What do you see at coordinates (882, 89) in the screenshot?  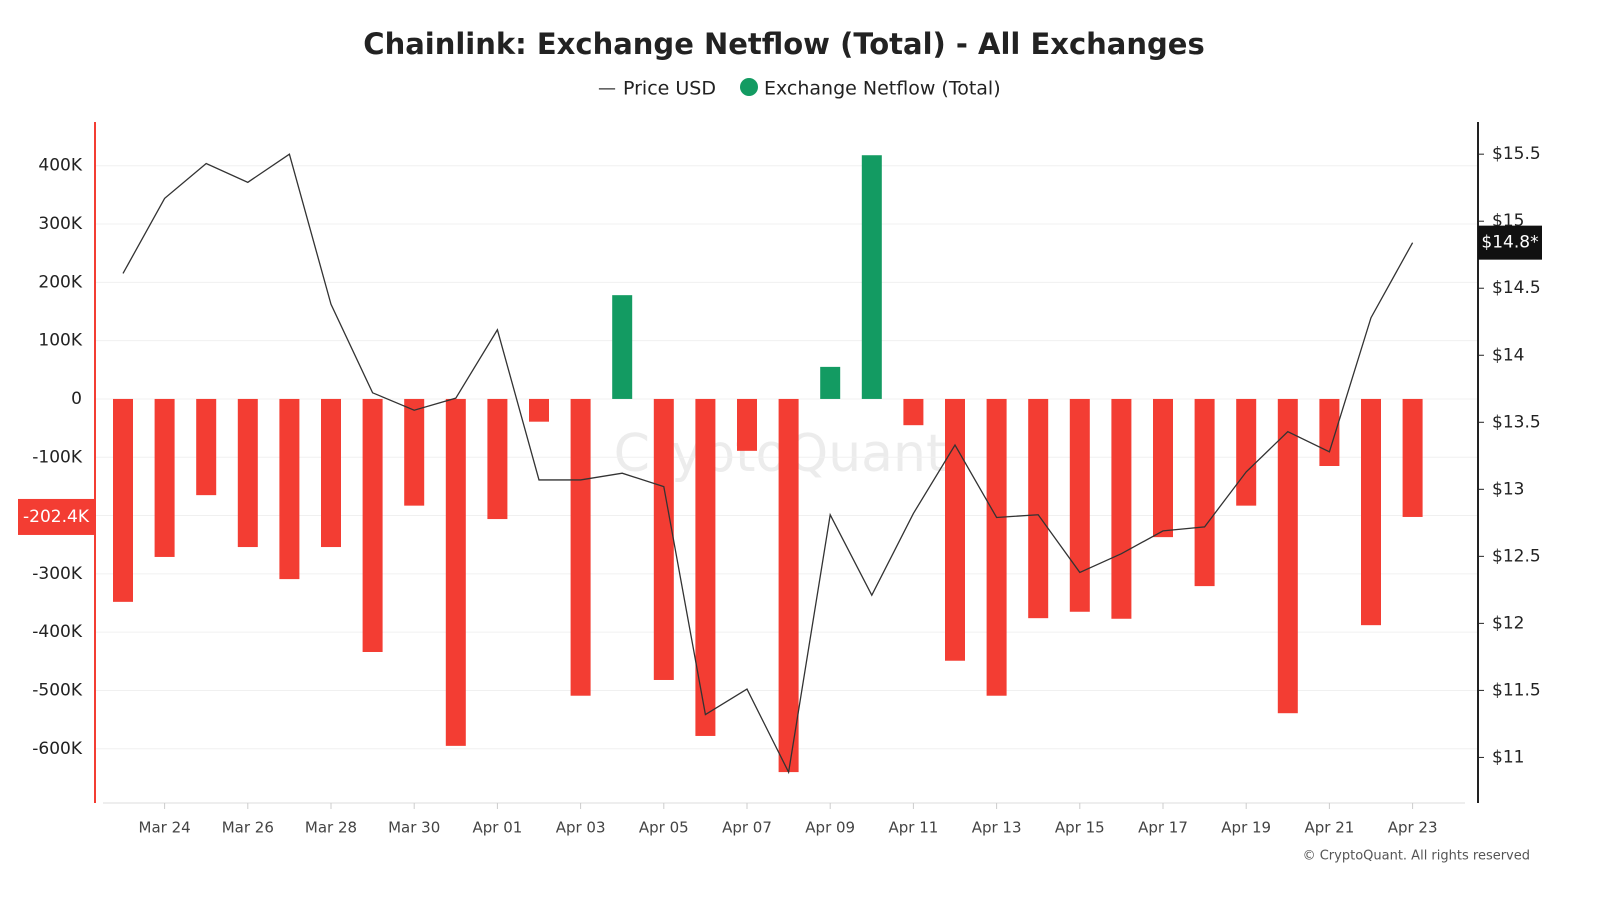 I see `legend-label: Exchange Netflow (Total)` at bounding box center [882, 89].